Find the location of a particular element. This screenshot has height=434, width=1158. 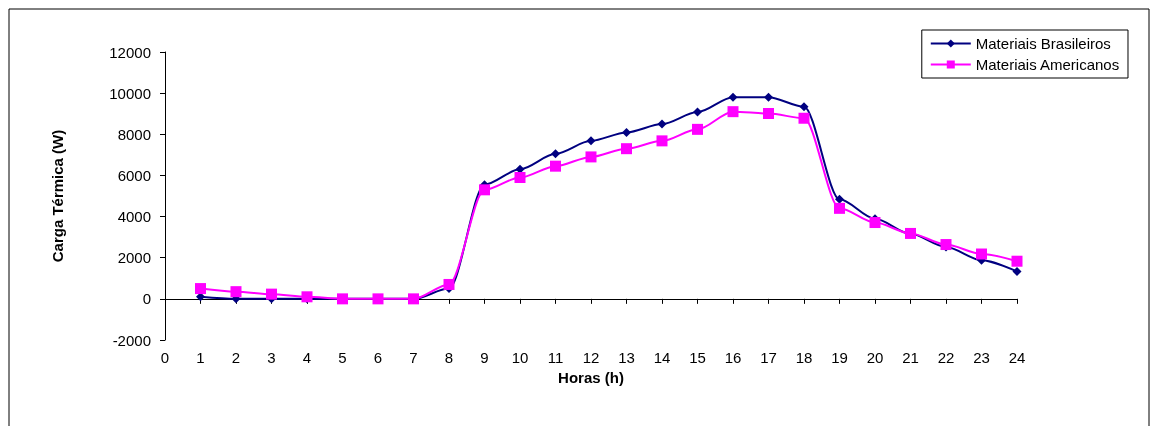

y-tick-label: 6000 is located at coordinates (134, 175).